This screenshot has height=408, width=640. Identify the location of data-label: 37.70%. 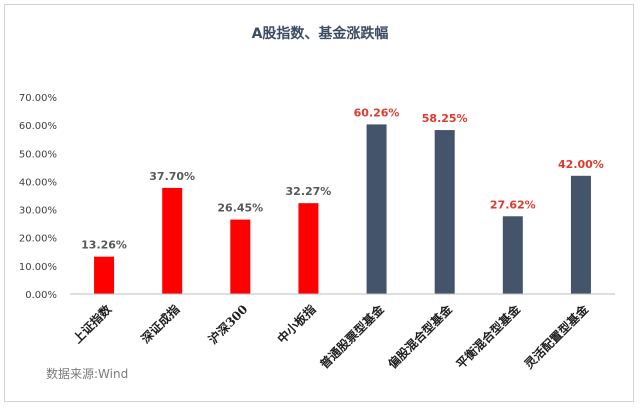
(172, 176).